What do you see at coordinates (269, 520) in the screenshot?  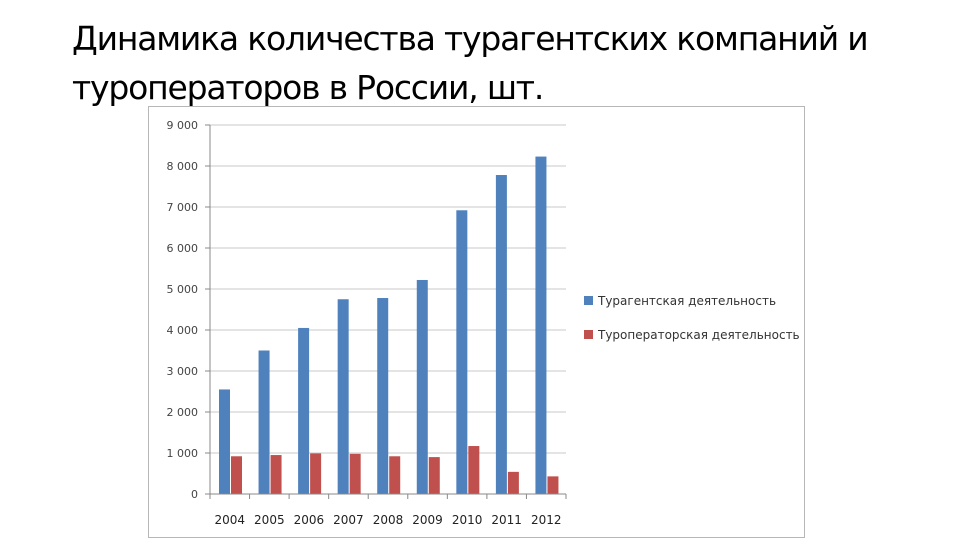 I see `x-tick-label: 2005` at bounding box center [269, 520].